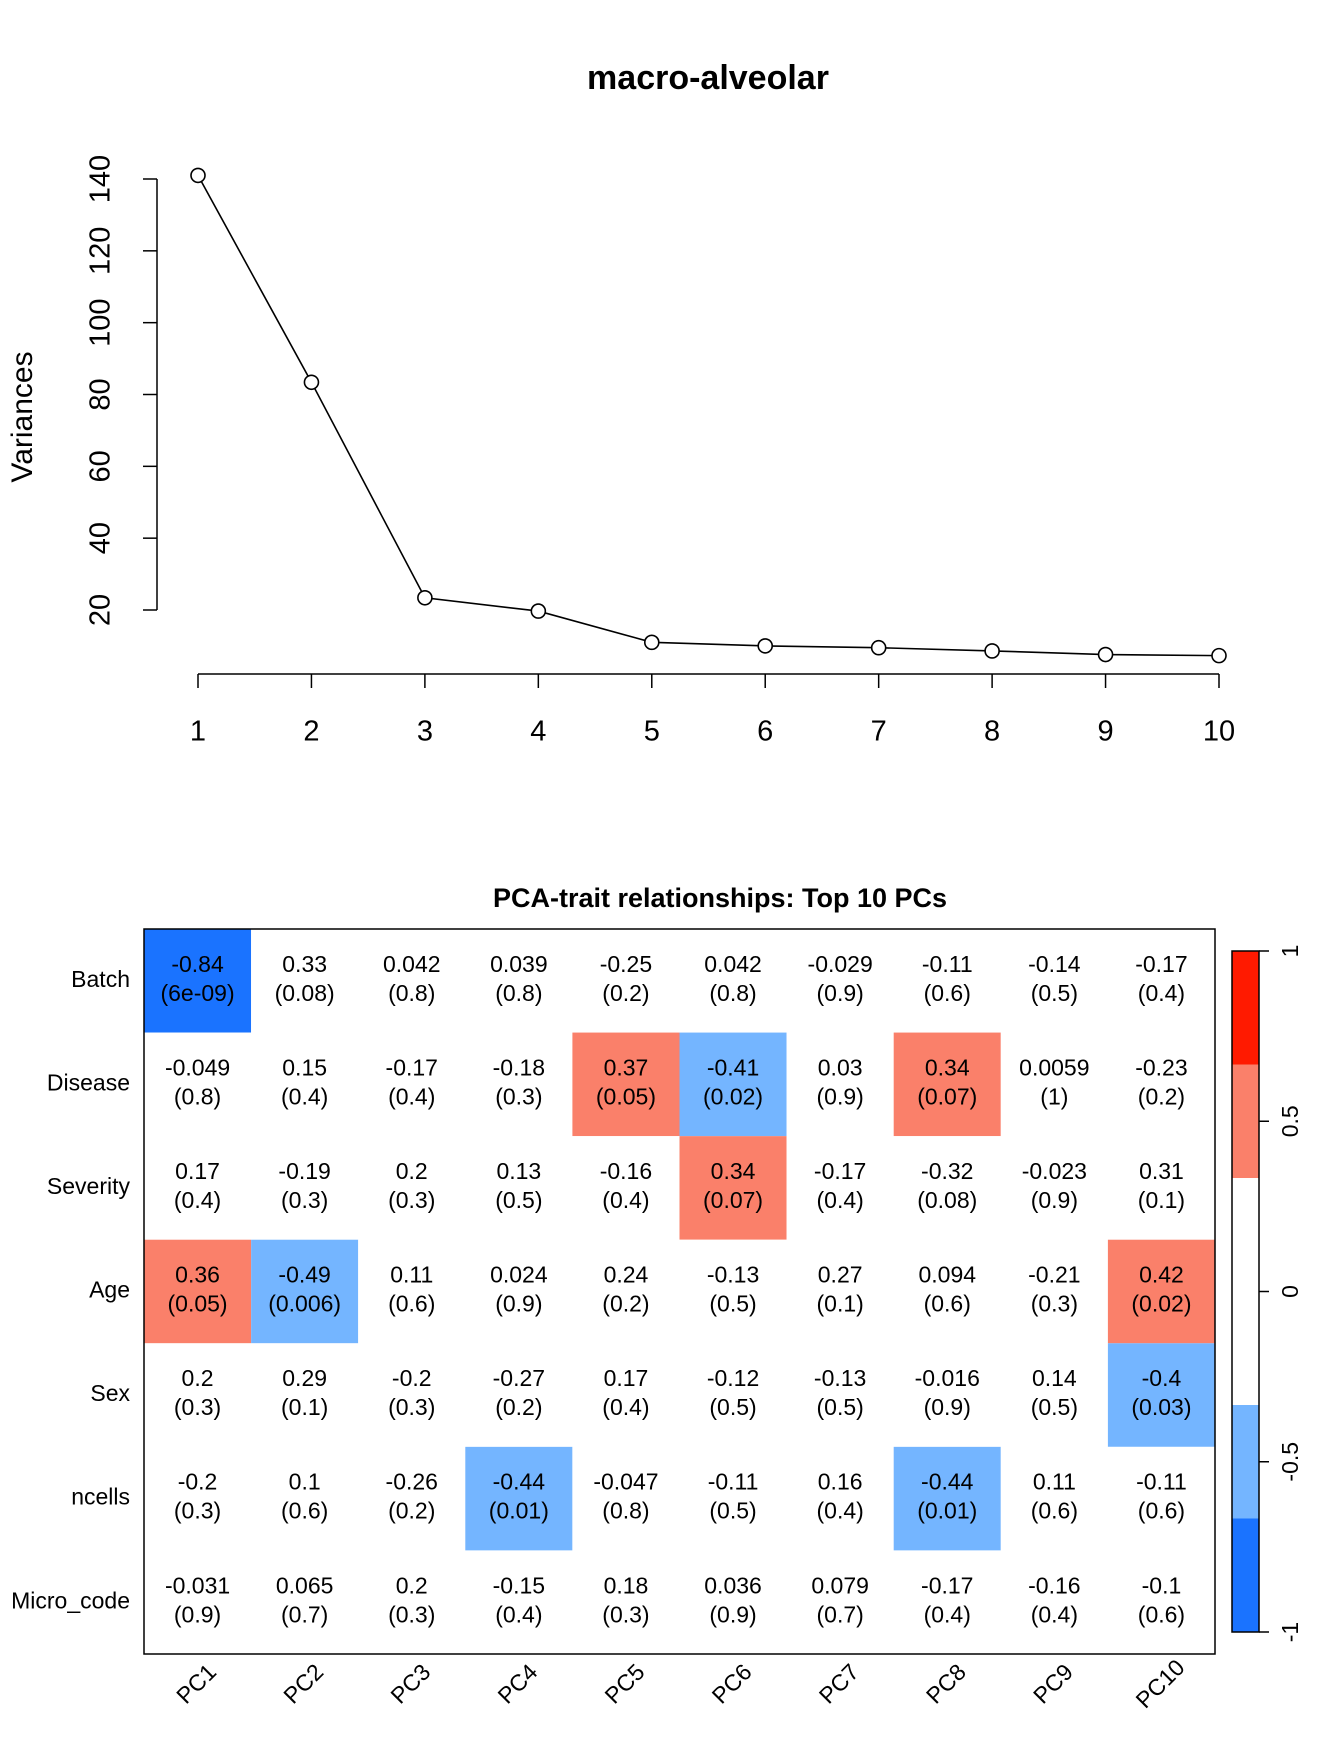 The height and width of the screenshot is (1752, 1344). What do you see at coordinates (109, 1290) in the screenshot?
I see `row-label: Age` at bounding box center [109, 1290].